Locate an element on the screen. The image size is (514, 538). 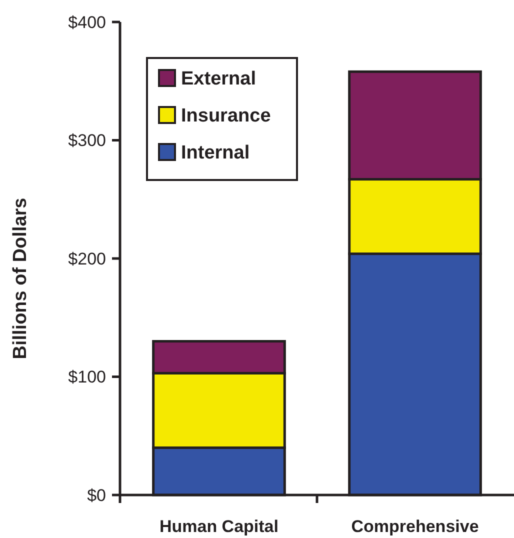
x-tick-label: Comprehensive is located at coordinates (415, 526).